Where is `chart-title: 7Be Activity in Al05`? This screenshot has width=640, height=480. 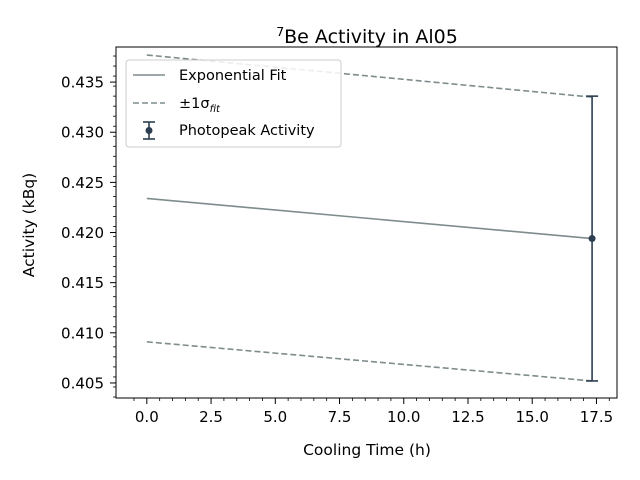
chart-title: 7Be Activity in Al05 is located at coordinates (367, 36).